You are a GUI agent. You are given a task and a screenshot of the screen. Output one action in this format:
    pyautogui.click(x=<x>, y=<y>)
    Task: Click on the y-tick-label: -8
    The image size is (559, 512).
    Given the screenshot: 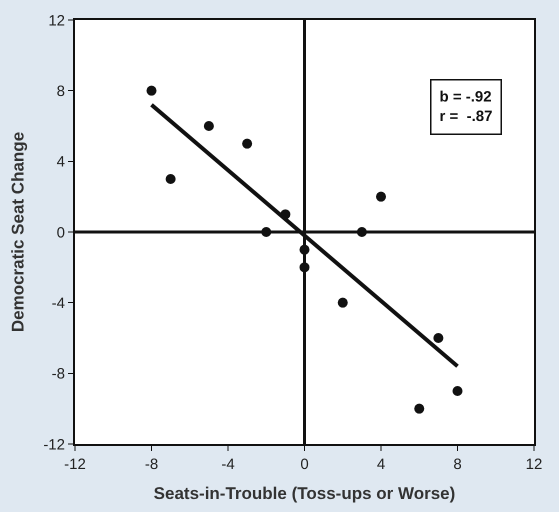 What is the action you would take?
    pyautogui.click(x=58, y=374)
    